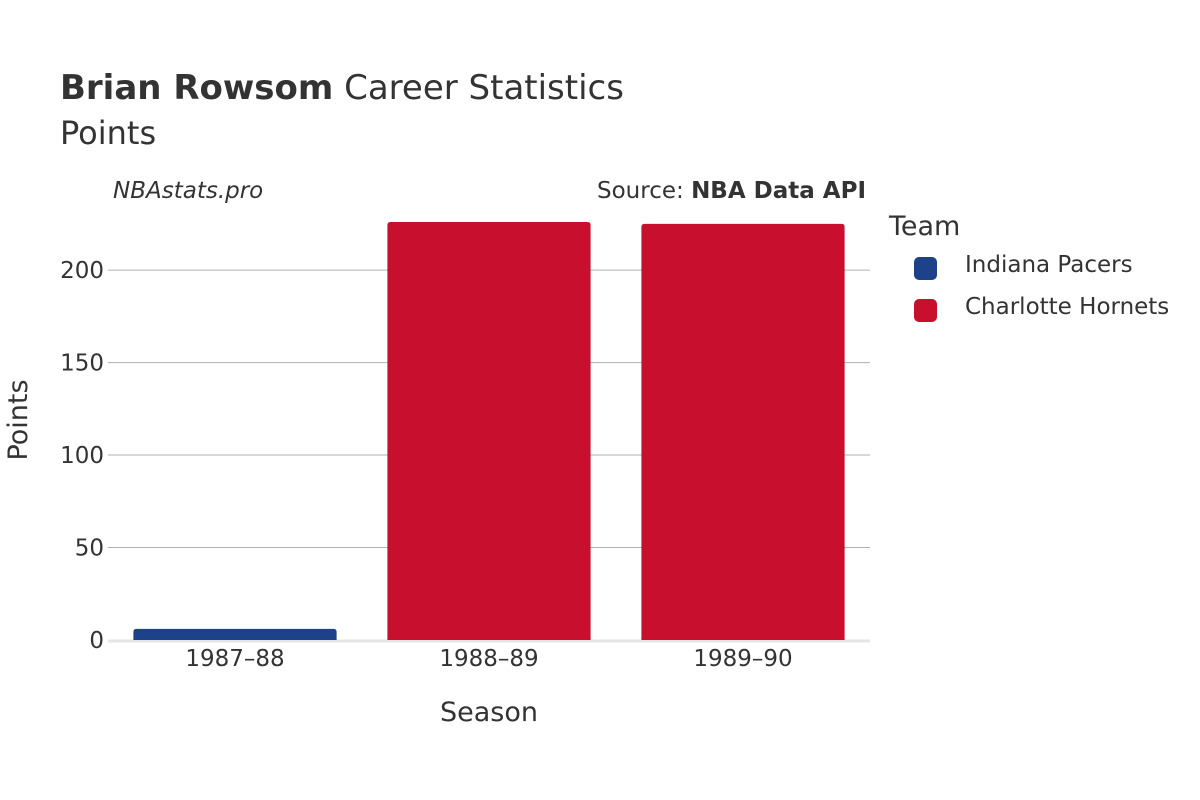  I want to click on x-tick-label: 1988–89, so click(488, 659).